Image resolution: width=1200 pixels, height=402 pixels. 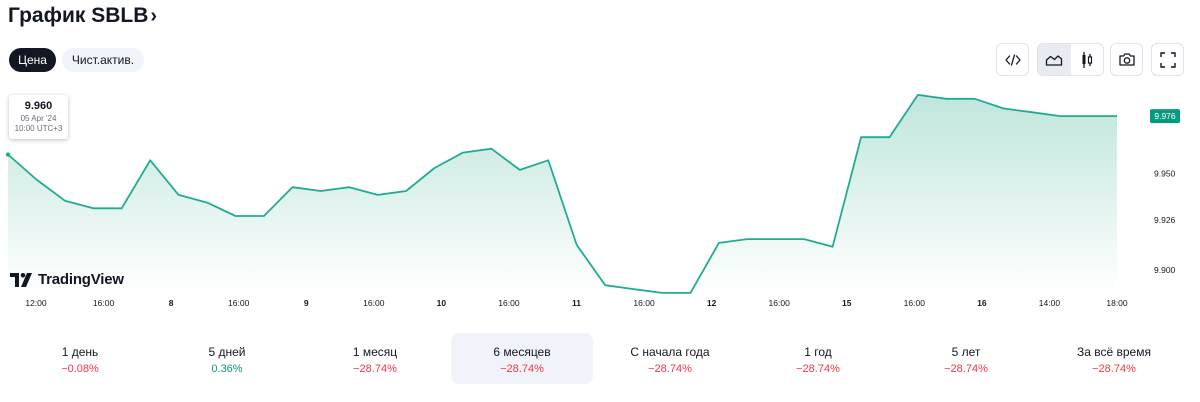 What do you see at coordinates (38, 128) in the screenshot?
I see `tooltip-time: 10:00 UTC+3` at bounding box center [38, 128].